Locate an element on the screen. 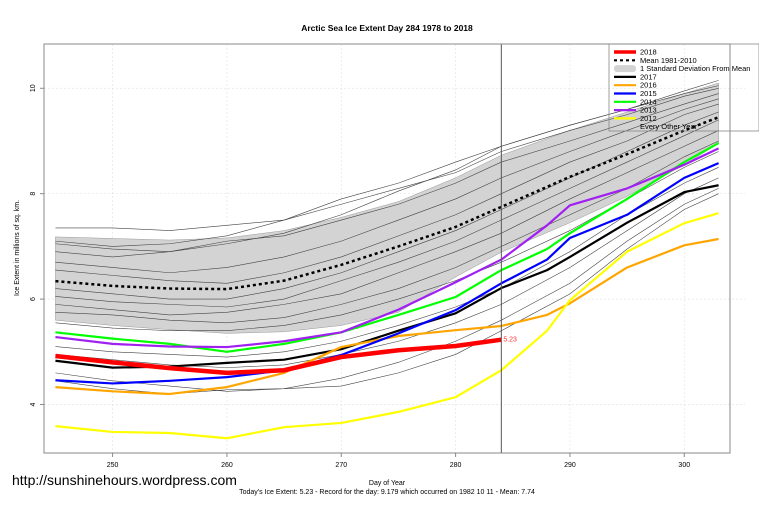 The height and width of the screenshot is (506, 759). legend-label: 2013 is located at coordinates (648, 110).